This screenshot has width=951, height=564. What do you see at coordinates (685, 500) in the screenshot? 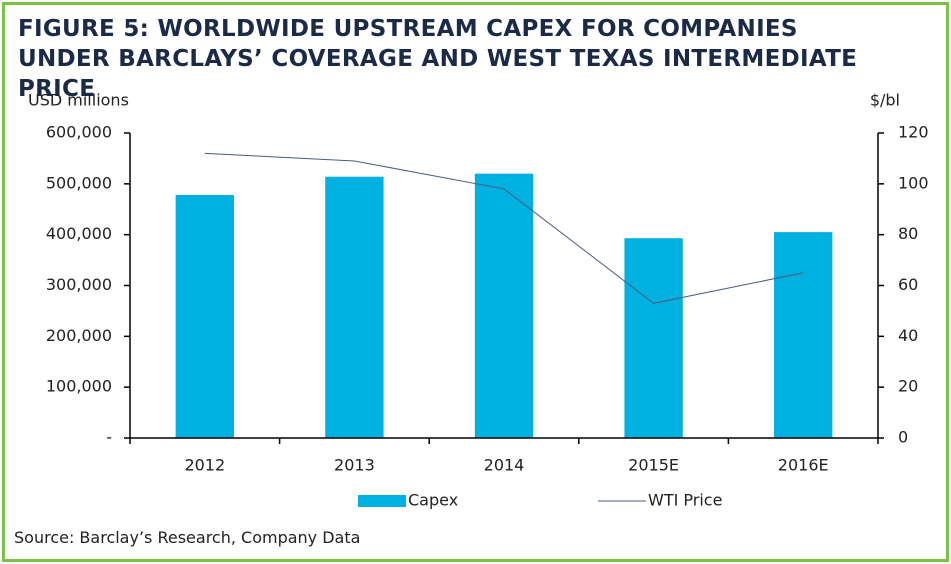
I see `legend-label: WTI Price` at bounding box center [685, 500].